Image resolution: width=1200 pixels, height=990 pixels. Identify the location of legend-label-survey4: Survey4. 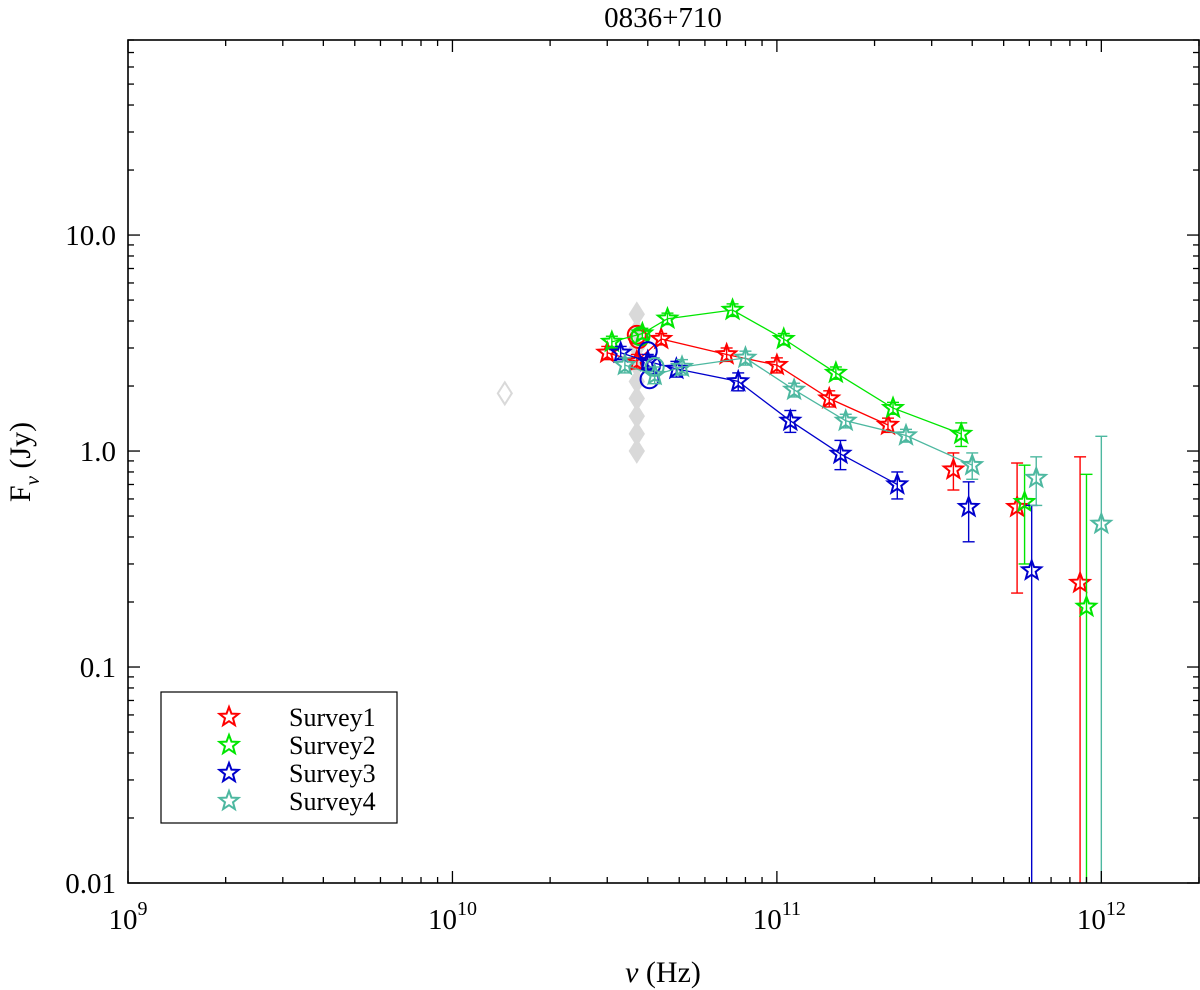
(332, 801).